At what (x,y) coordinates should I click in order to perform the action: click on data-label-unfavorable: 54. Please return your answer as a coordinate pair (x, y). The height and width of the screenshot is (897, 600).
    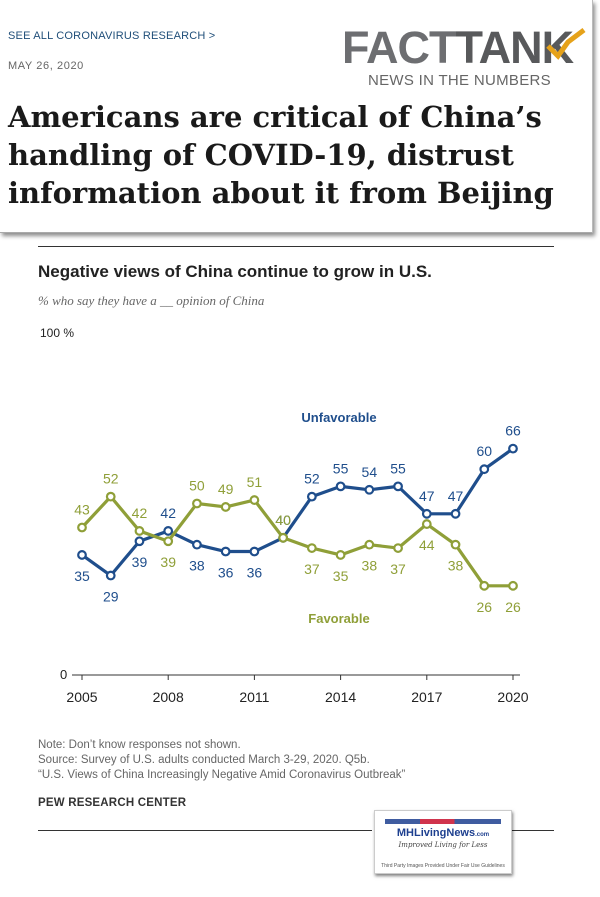
    Looking at the image, I should click on (370, 472).